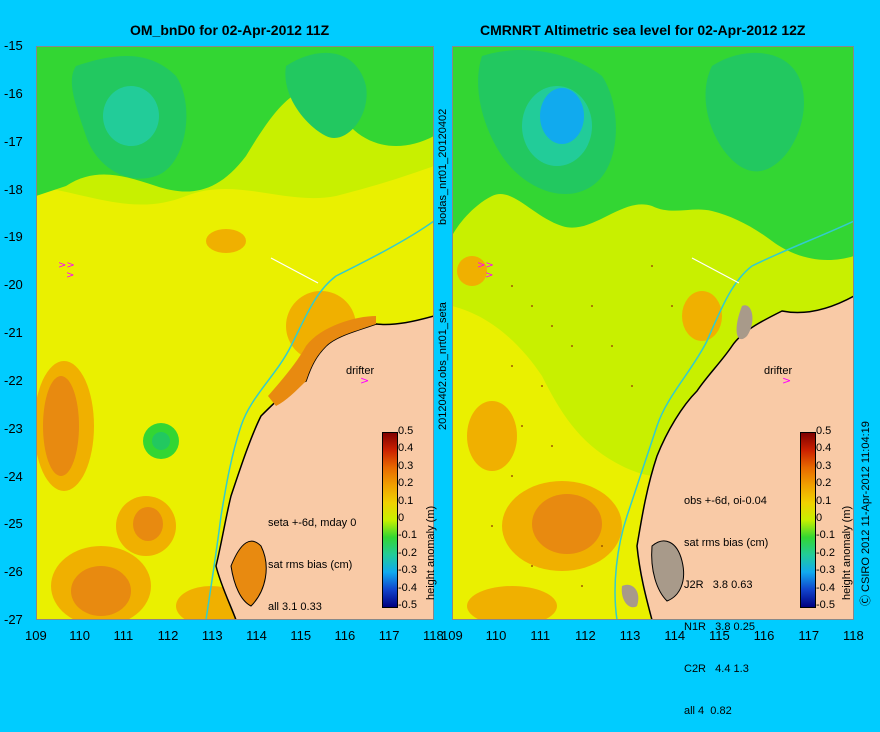 The height and width of the screenshot is (732, 880). What do you see at coordinates (13, 428) in the screenshot?
I see `y-tick-label: -23` at bounding box center [13, 428].